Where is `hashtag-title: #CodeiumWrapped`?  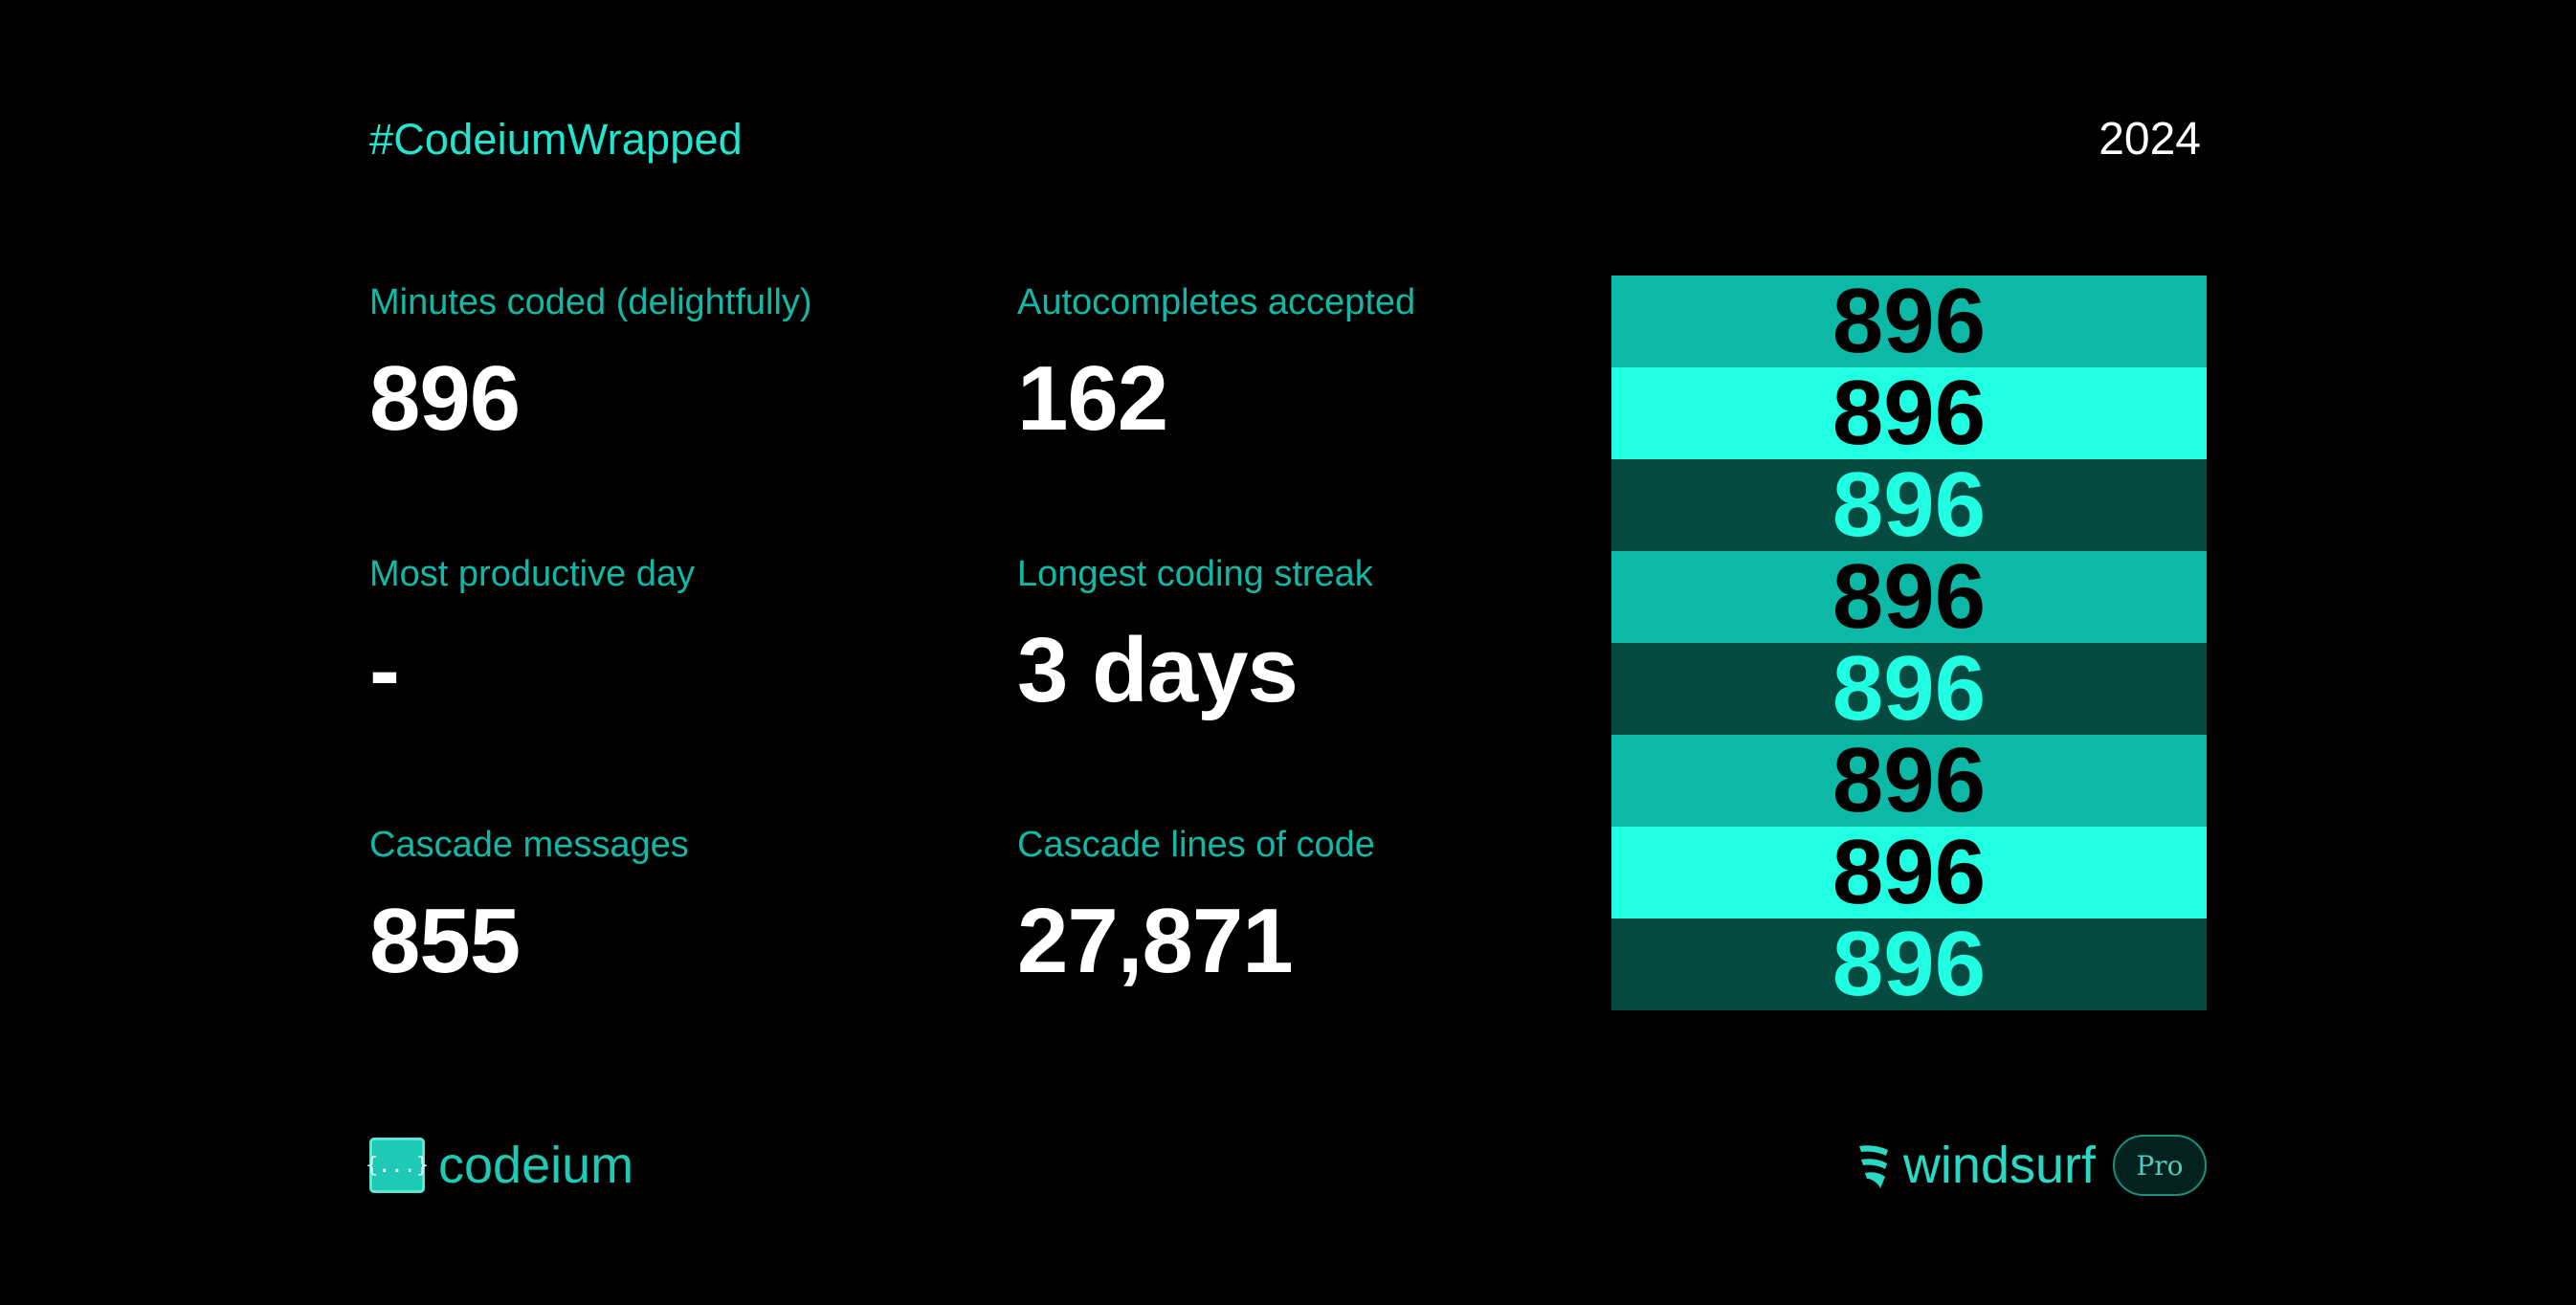
hashtag-title: #CodeiumWrapped is located at coordinates (556, 139).